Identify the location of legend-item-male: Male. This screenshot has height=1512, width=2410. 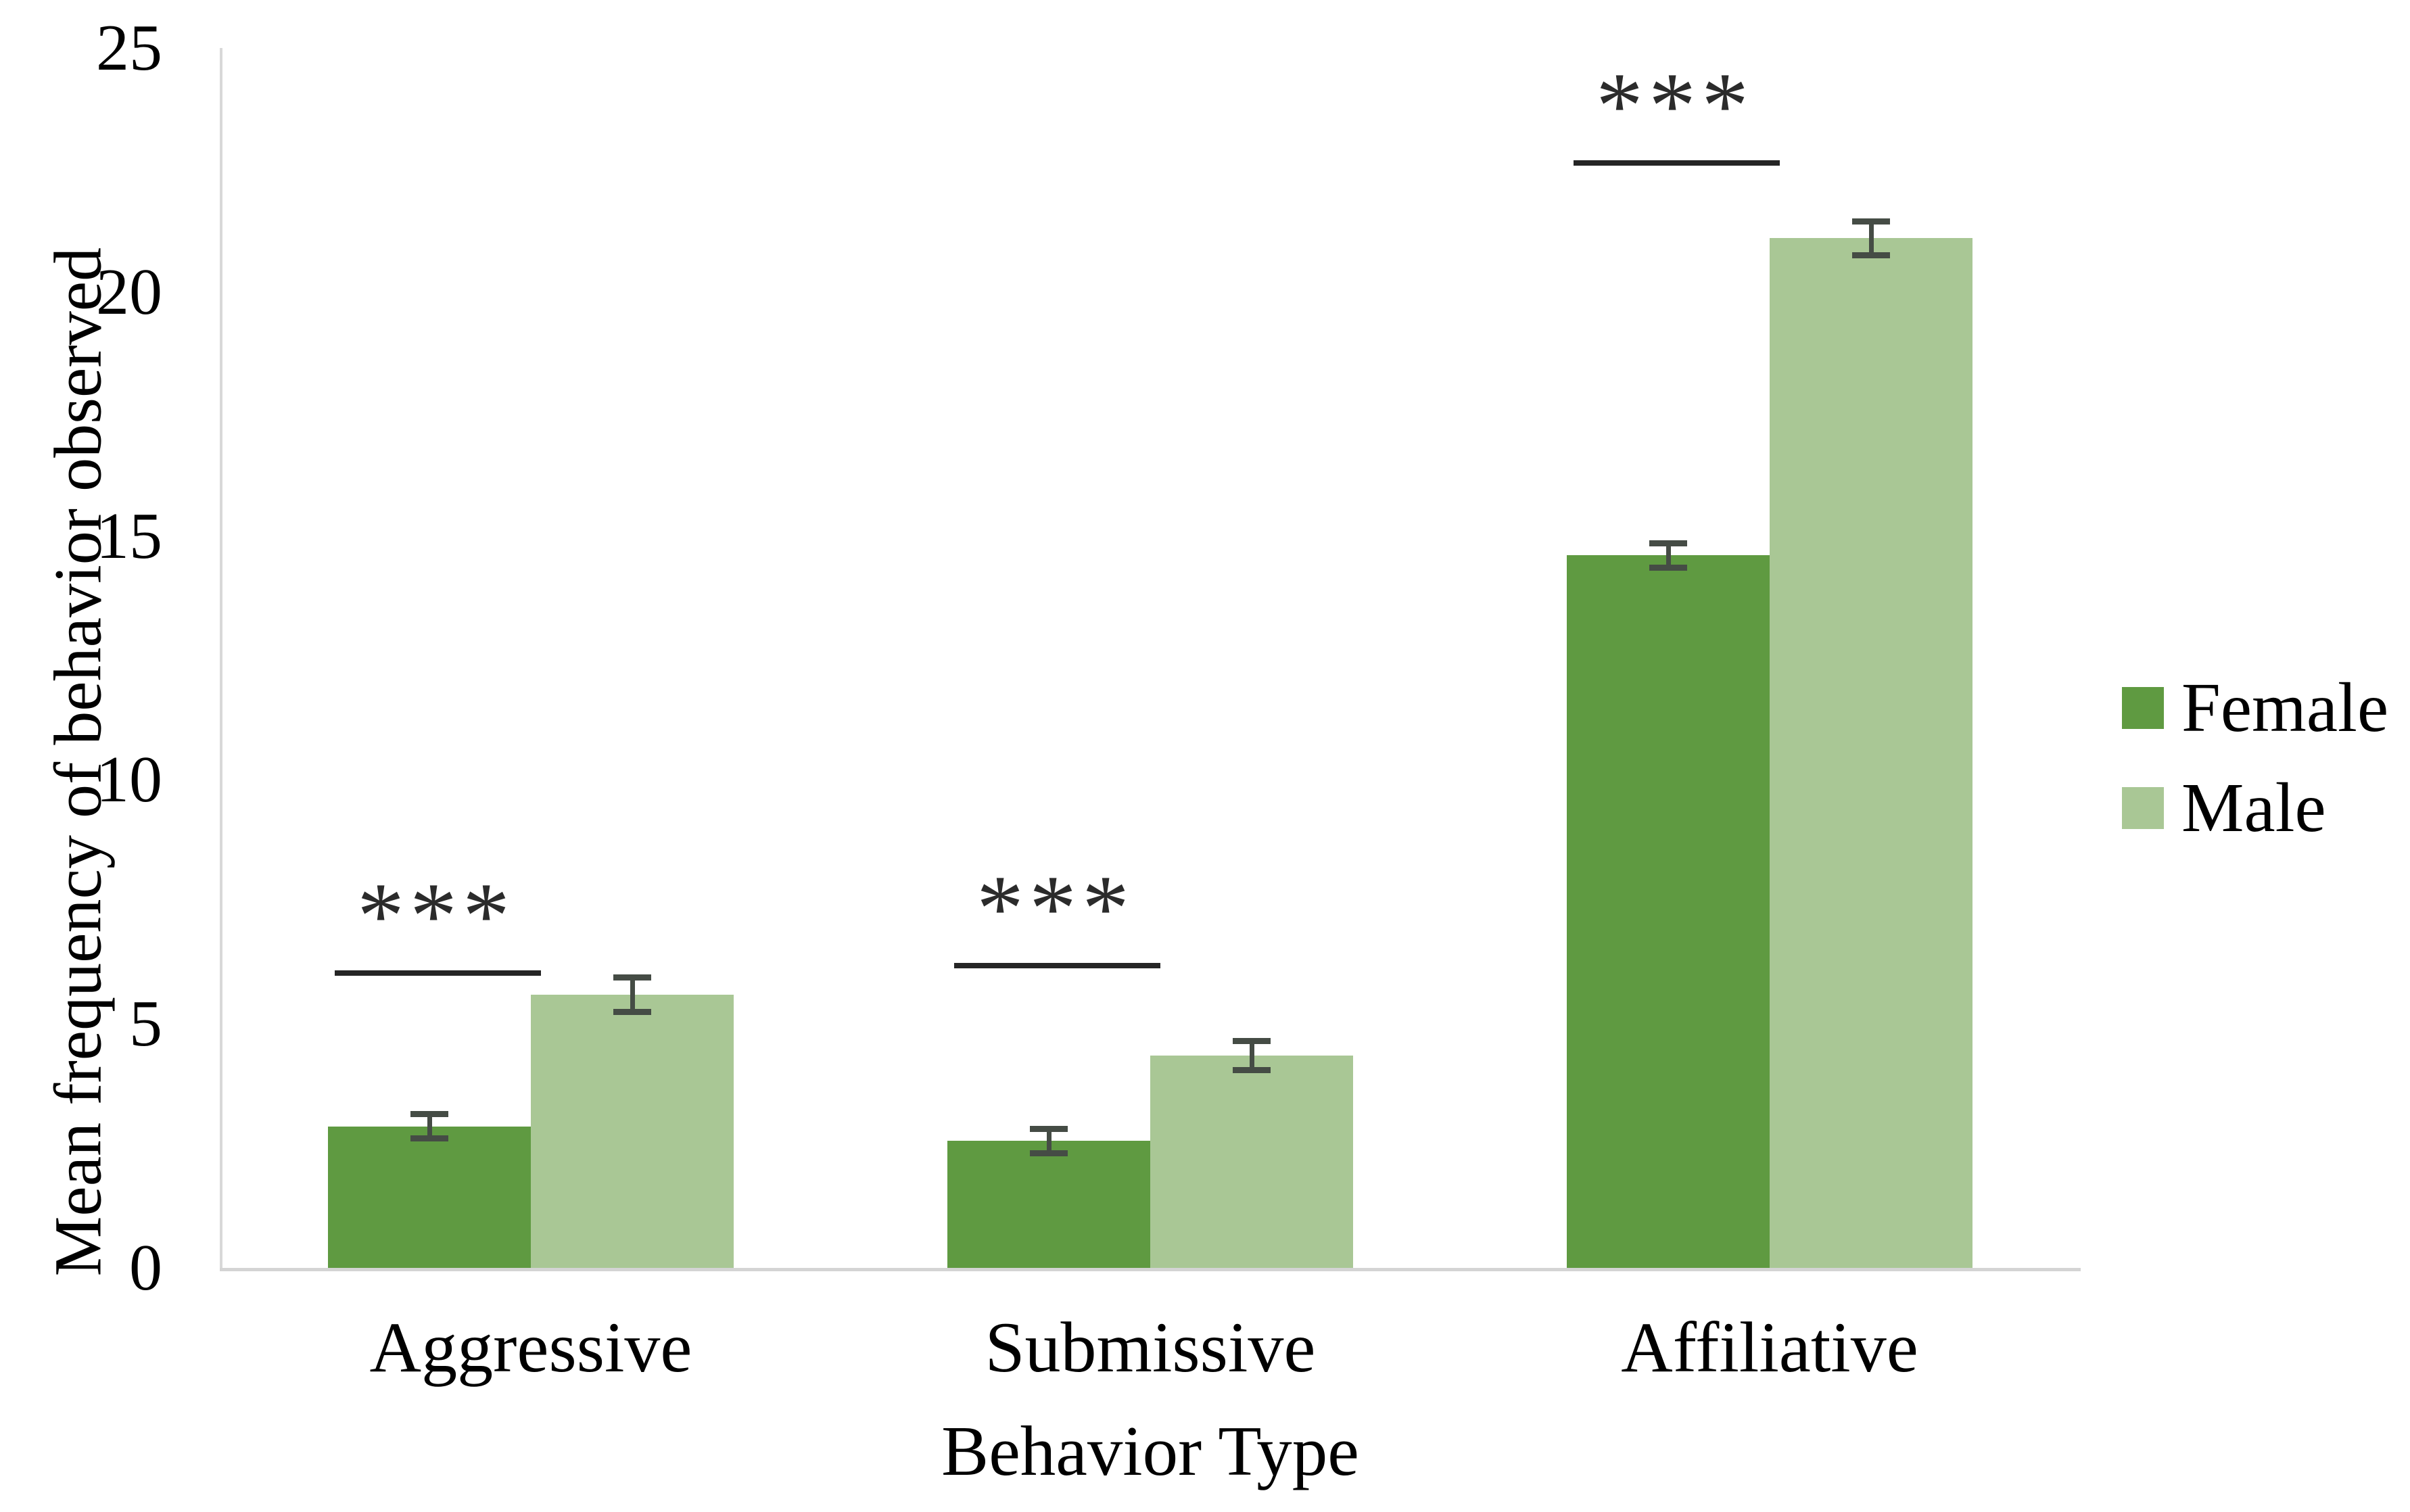
(2255, 808).